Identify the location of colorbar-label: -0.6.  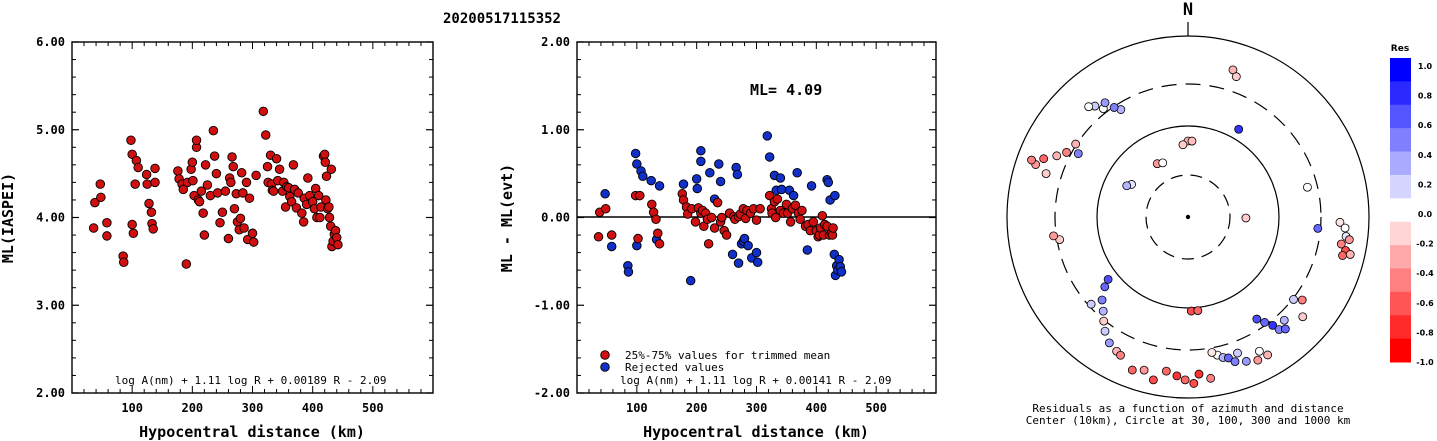
(1425, 303).